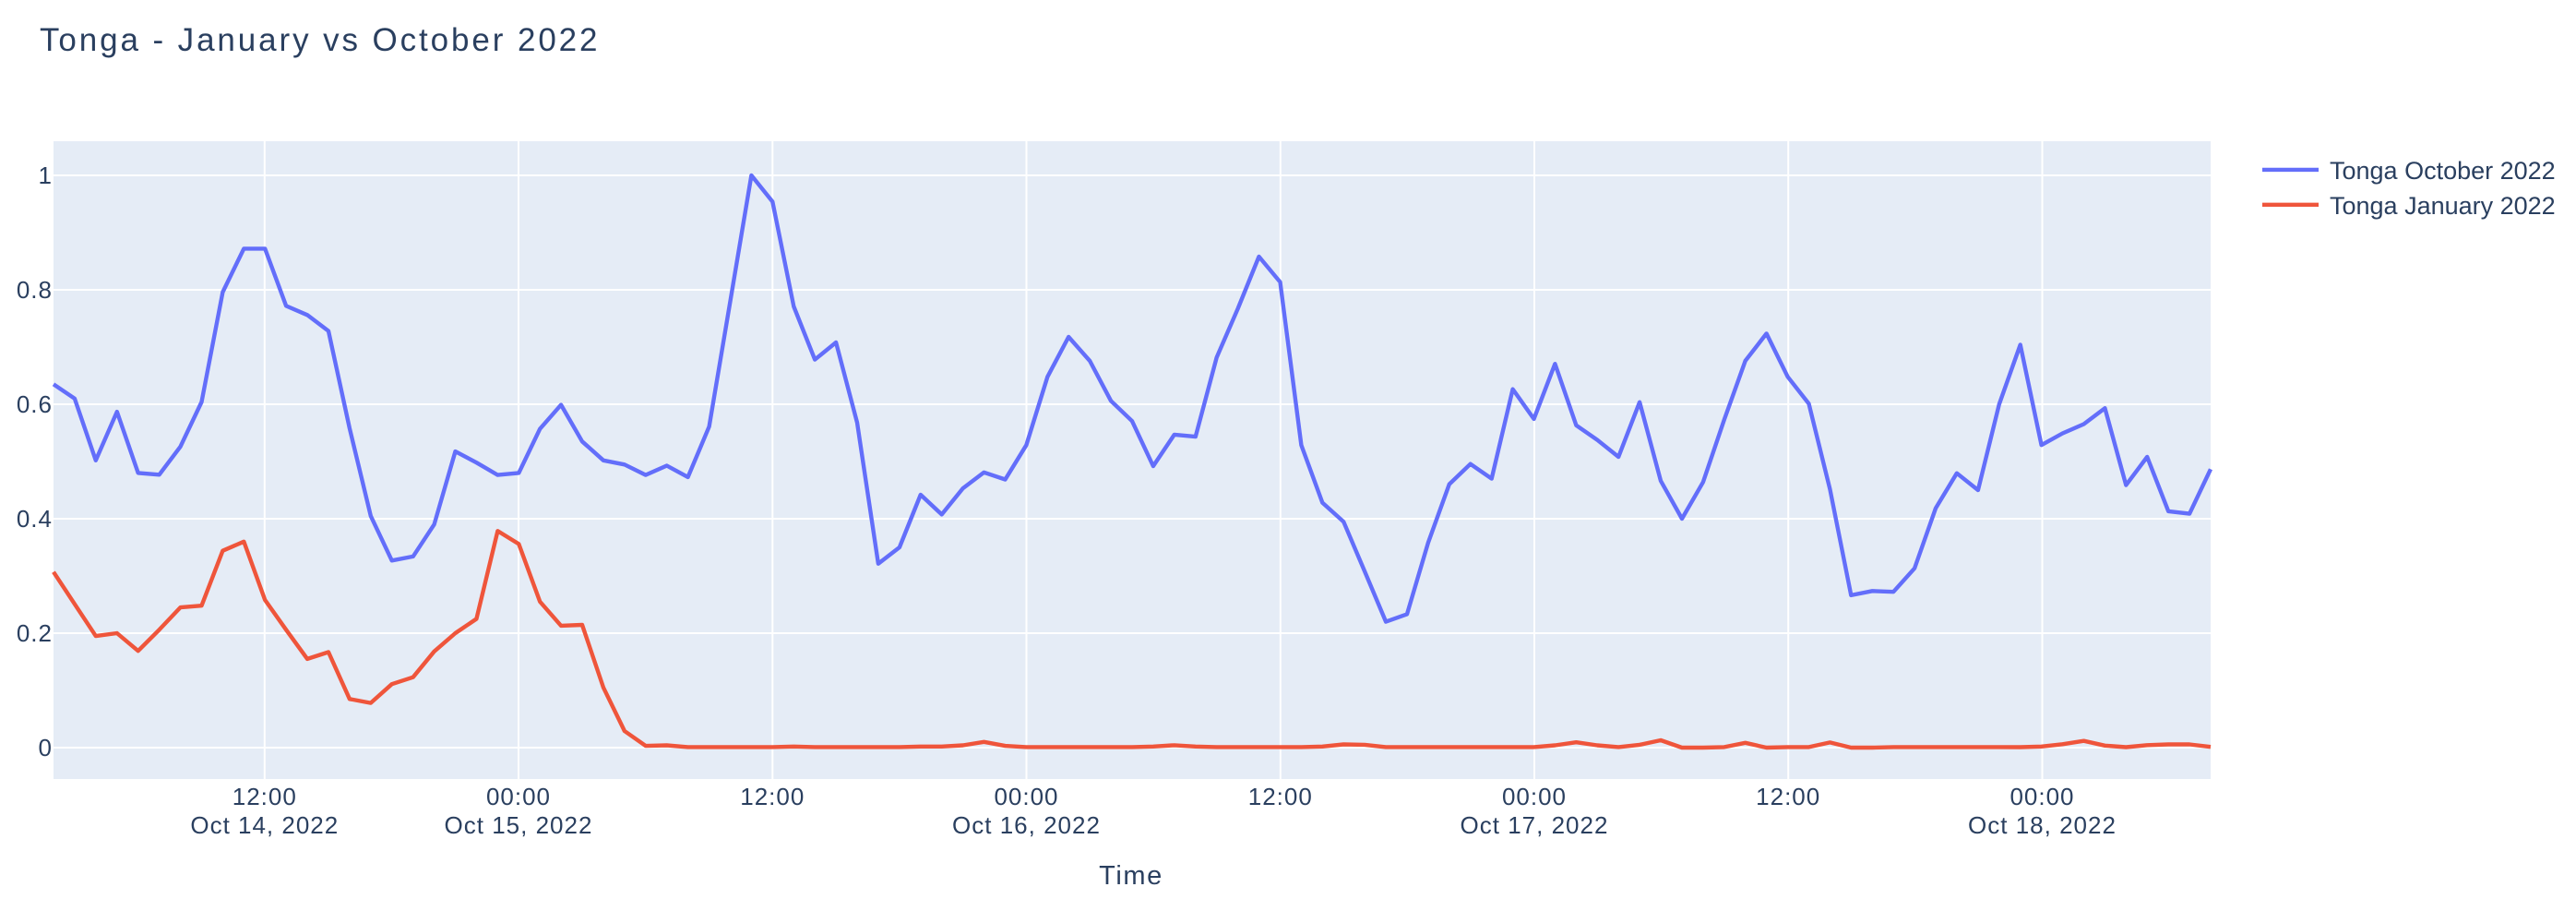 The image size is (2576, 899). I want to click on svg-text: 0.4, so click(35, 519).